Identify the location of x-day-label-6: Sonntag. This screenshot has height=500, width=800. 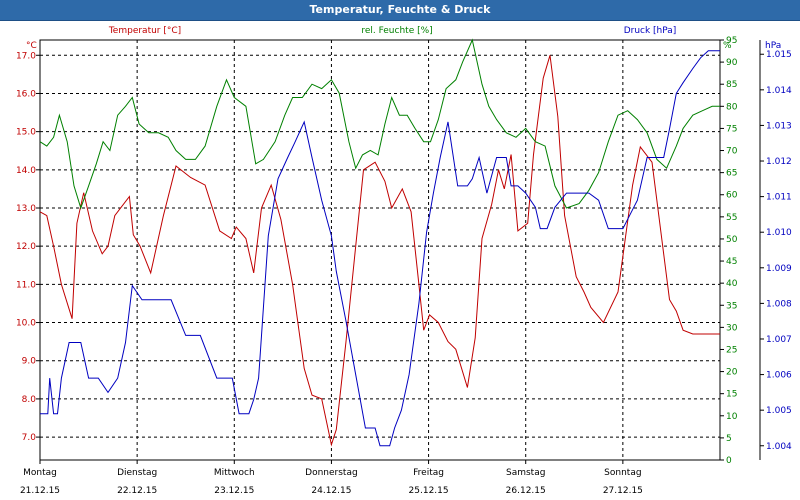
(622, 473).